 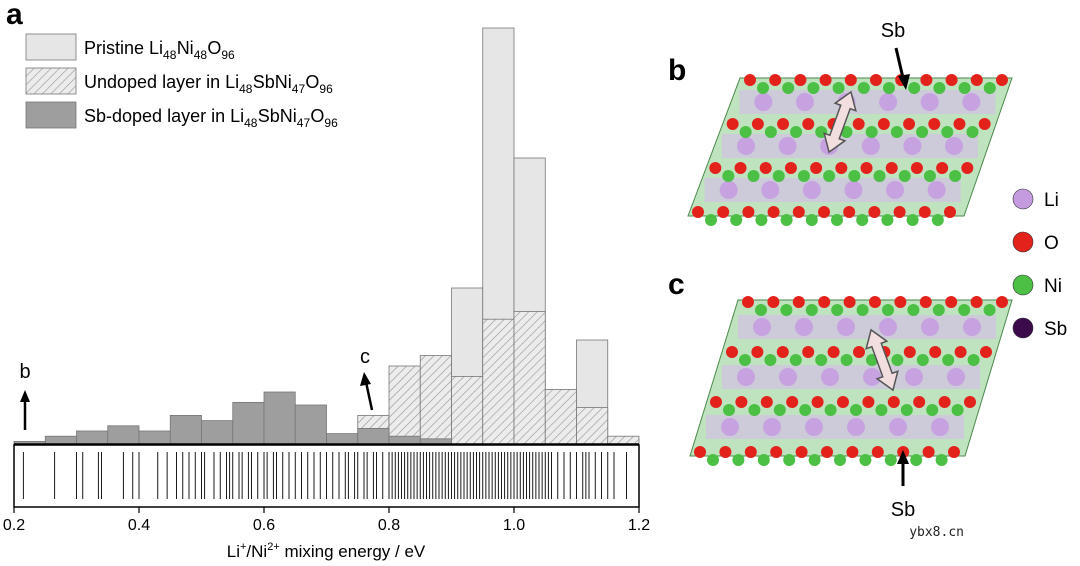 What do you see at coordinates (867, 327) in the screenshot?
I see `li-layer` at bounding box center [867, 327].